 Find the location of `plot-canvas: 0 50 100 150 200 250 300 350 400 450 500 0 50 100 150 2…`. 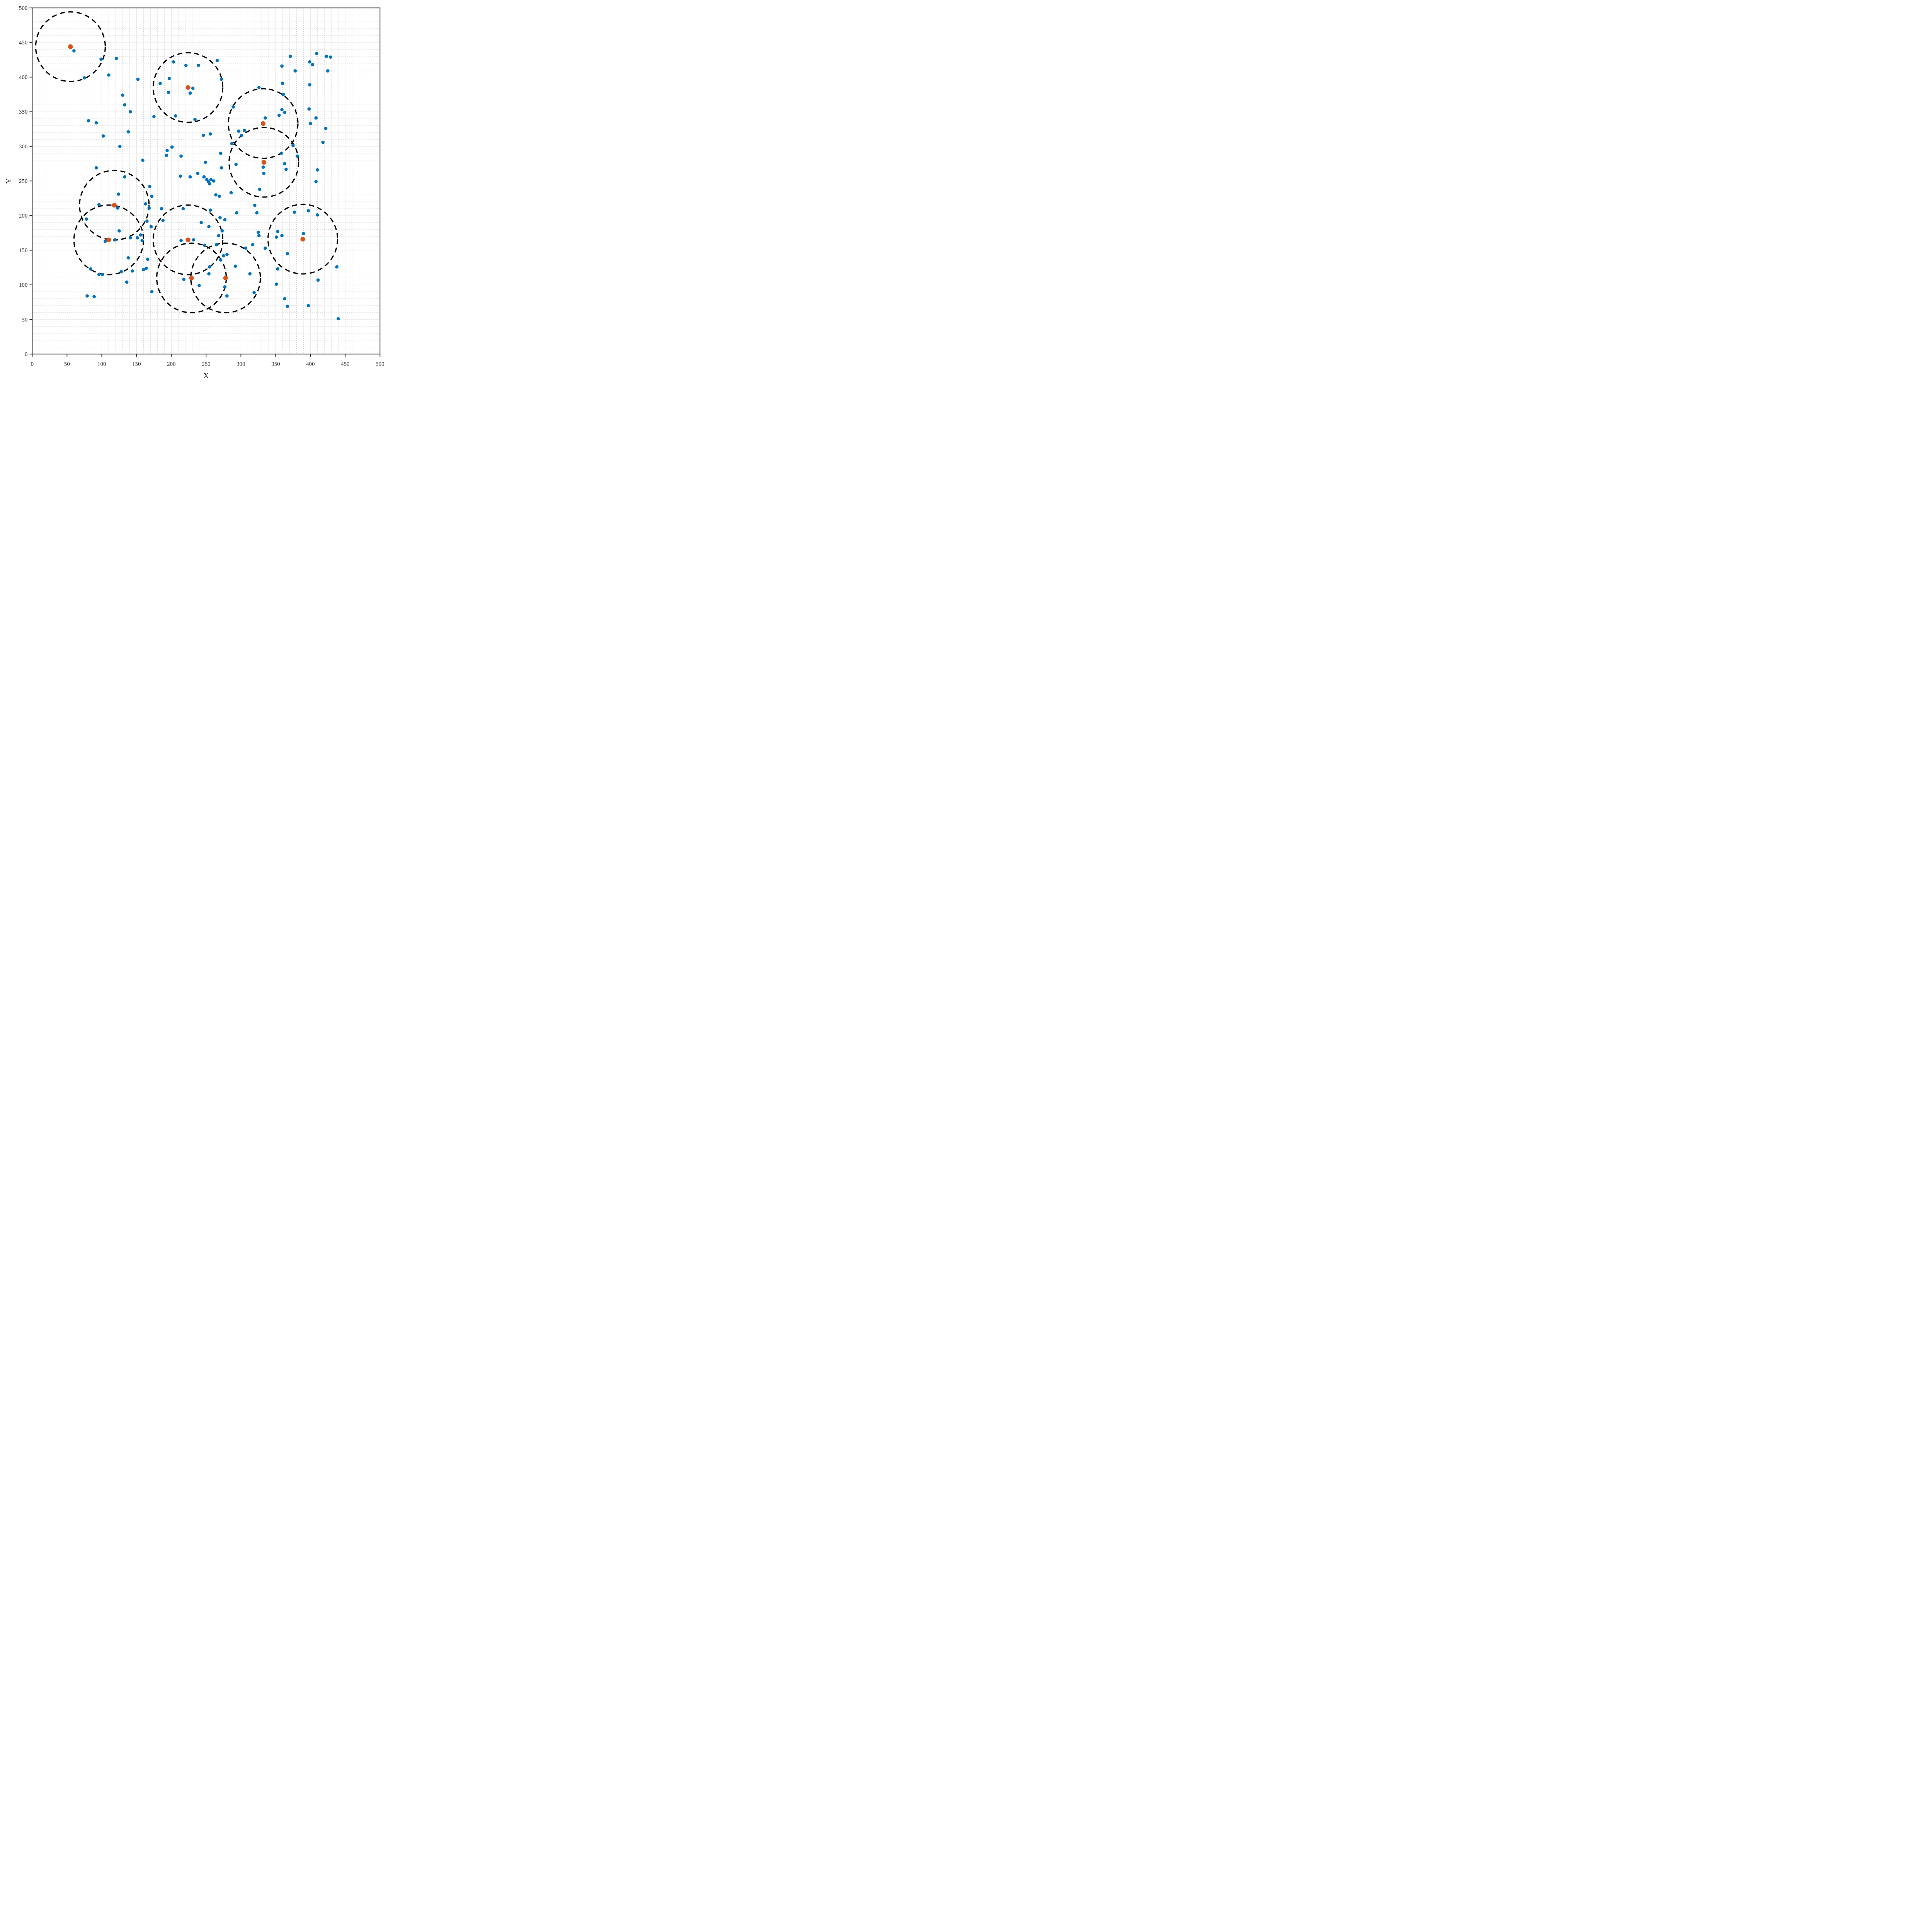

plot-canvas: 0 50 100 150 200 250 300 350 400 450 500 0 50 100 150 2… is located at coordinates (194, 192).